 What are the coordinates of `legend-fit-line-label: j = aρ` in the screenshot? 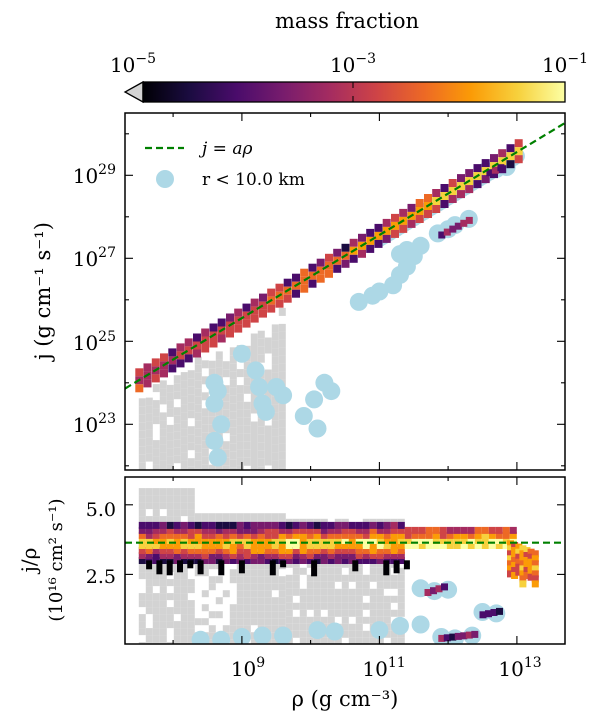 It's located at (225, 149).